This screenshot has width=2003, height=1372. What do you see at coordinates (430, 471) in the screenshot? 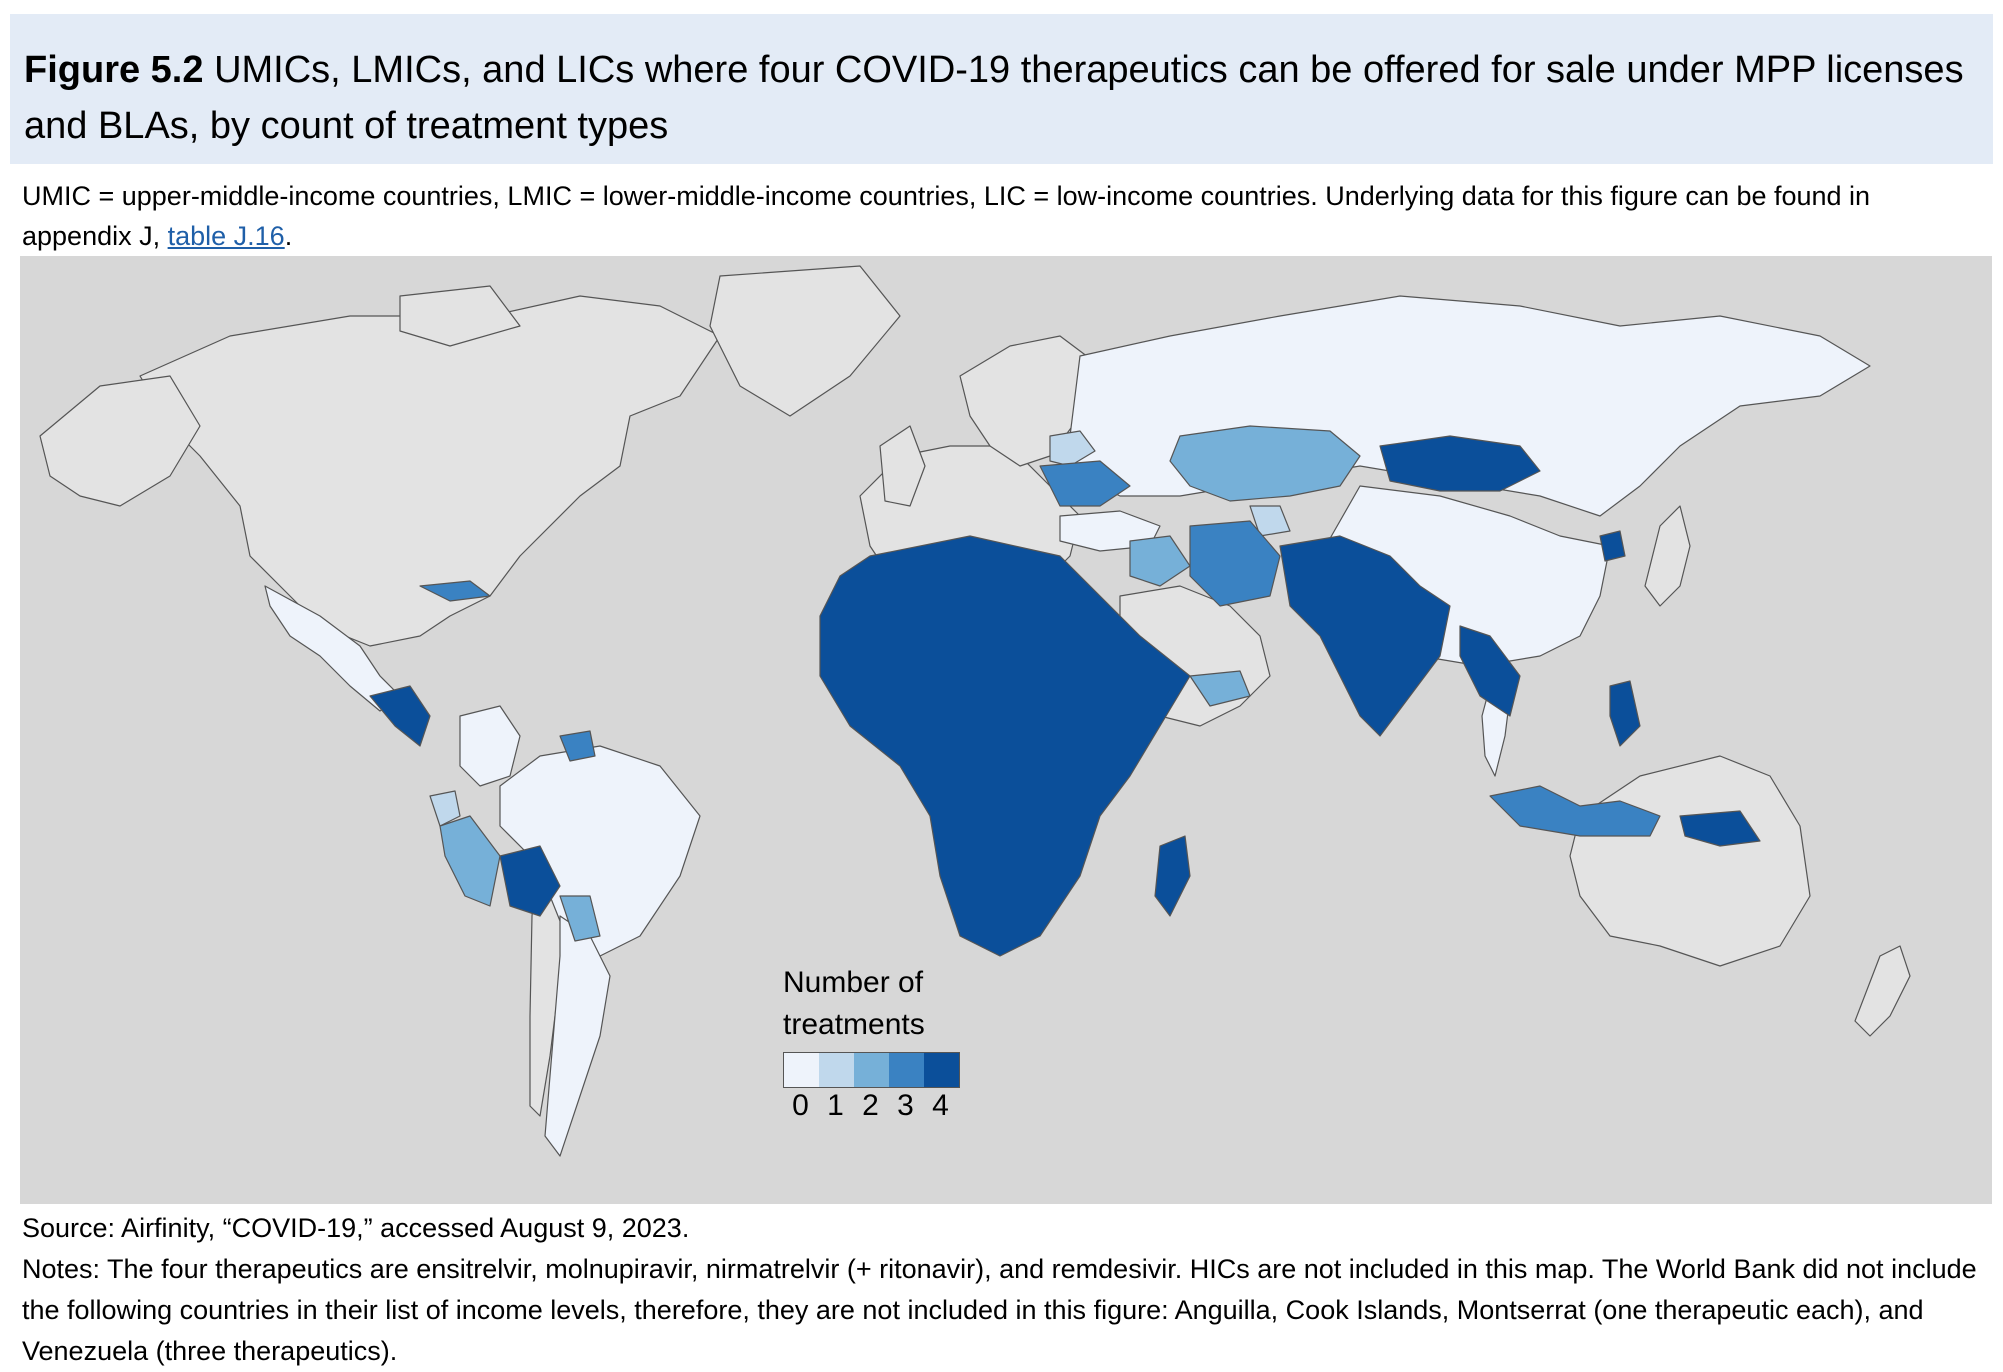
I see `region-north-america` at bounding box center [430, 471].